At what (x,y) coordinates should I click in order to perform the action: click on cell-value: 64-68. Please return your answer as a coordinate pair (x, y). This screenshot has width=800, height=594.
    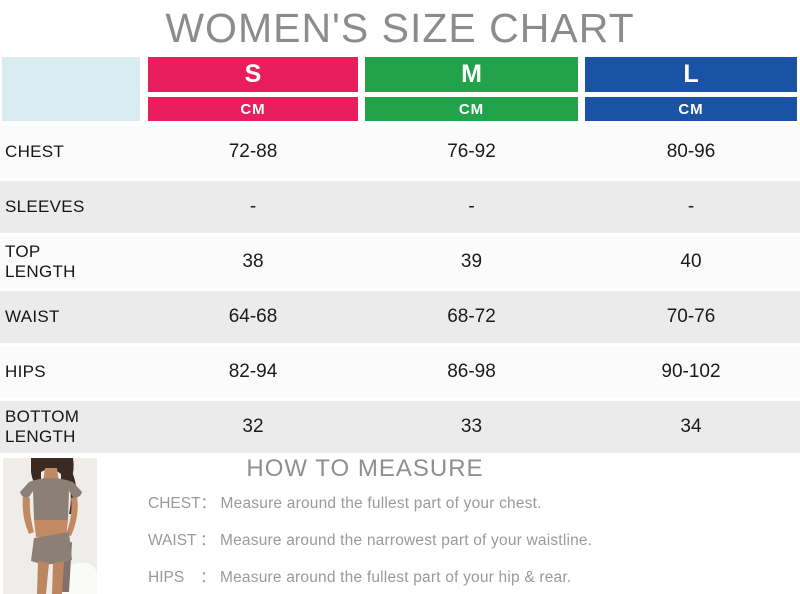
    Looking at the image, I should click on (253, 316).